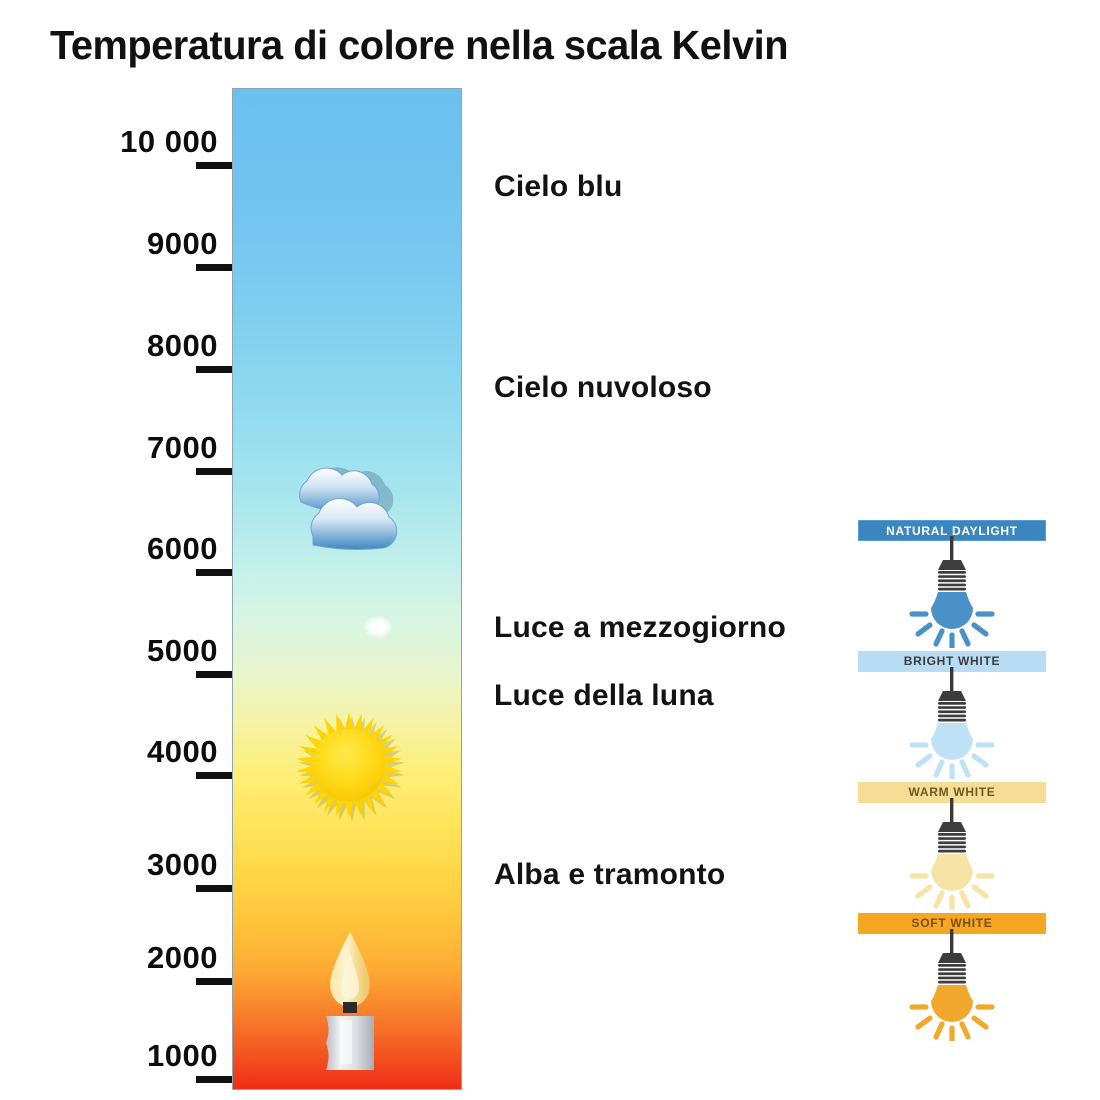 This screenshot has width=1100, height=1100. Describe the element at coordinates (116, 962) in the screenshot. I see `axis-tick-row: 2000` at that location.